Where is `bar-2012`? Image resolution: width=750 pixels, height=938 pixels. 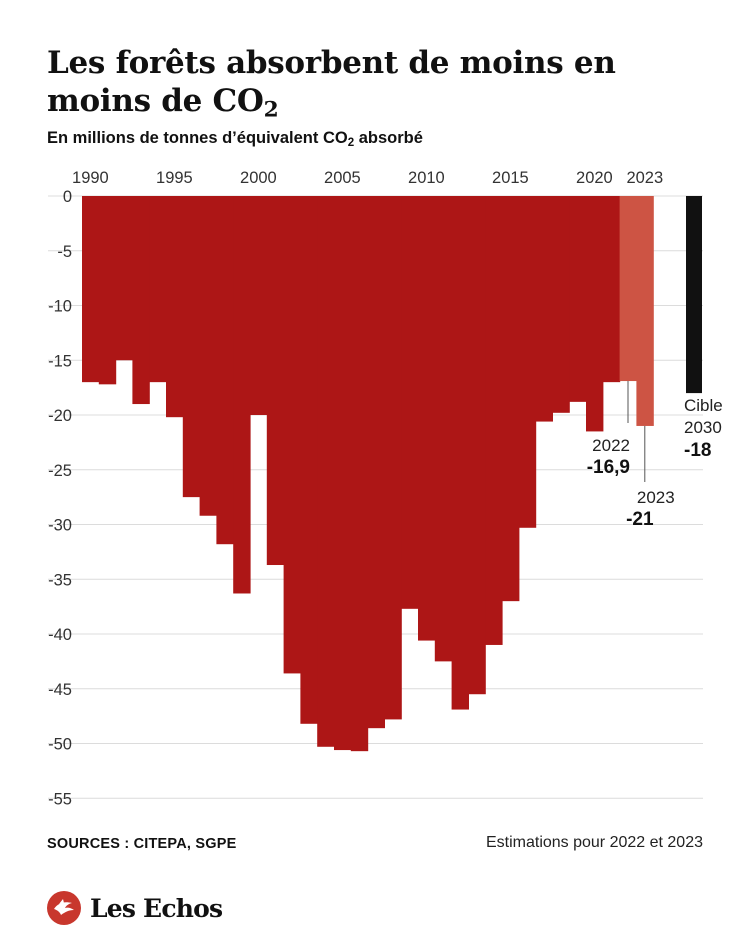
bar-2012 is located at coordinates (460, 453).